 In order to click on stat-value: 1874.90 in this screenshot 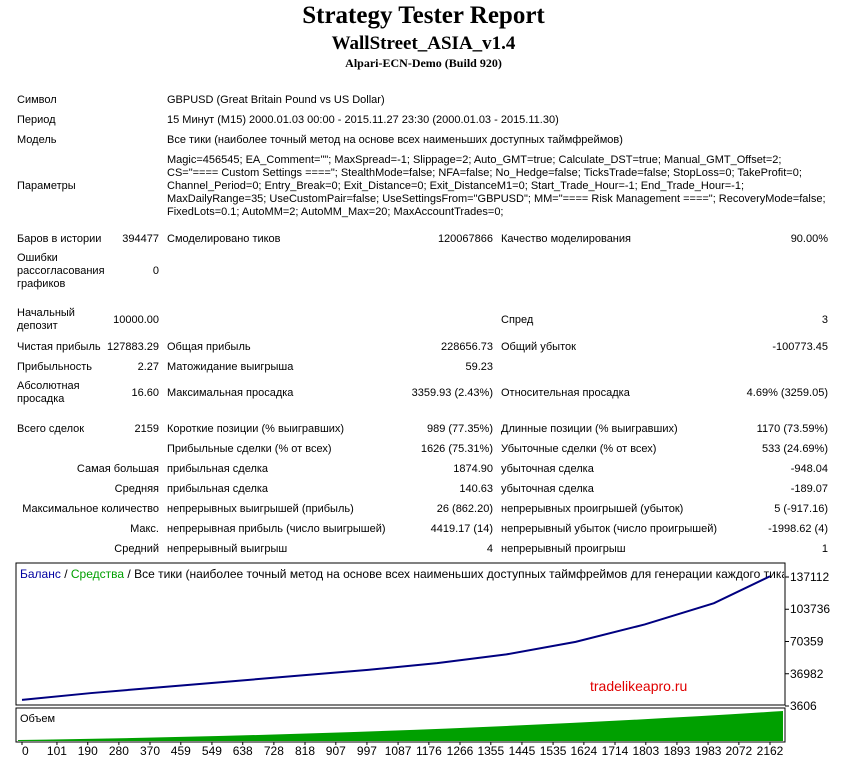, I will do `click(473, 468)`.